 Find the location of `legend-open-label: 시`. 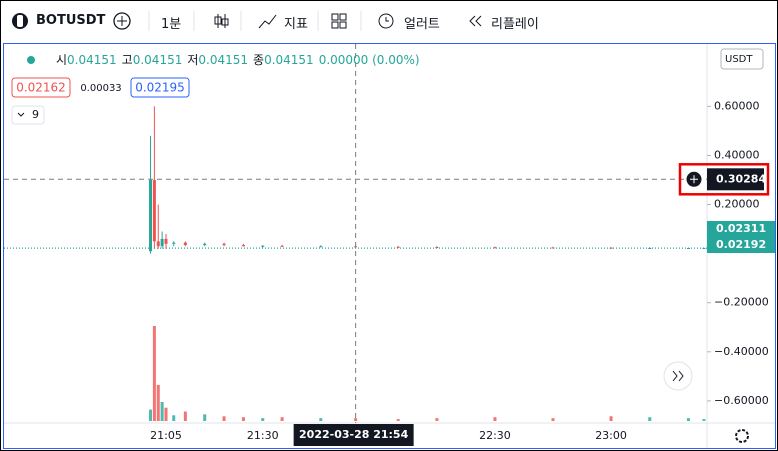

legend-open-label: 시 is located at coordinates (61, 60).